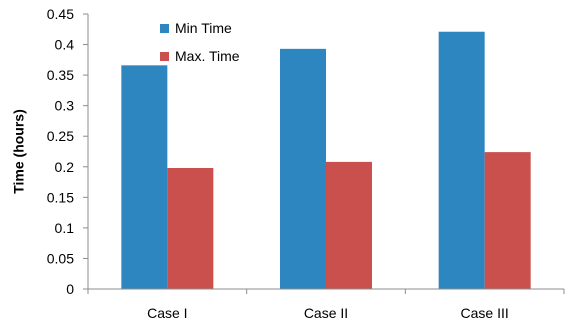 This screenshot has height=329, width=568. I want to click on legend-label: Max. Time, so click(207, 56).